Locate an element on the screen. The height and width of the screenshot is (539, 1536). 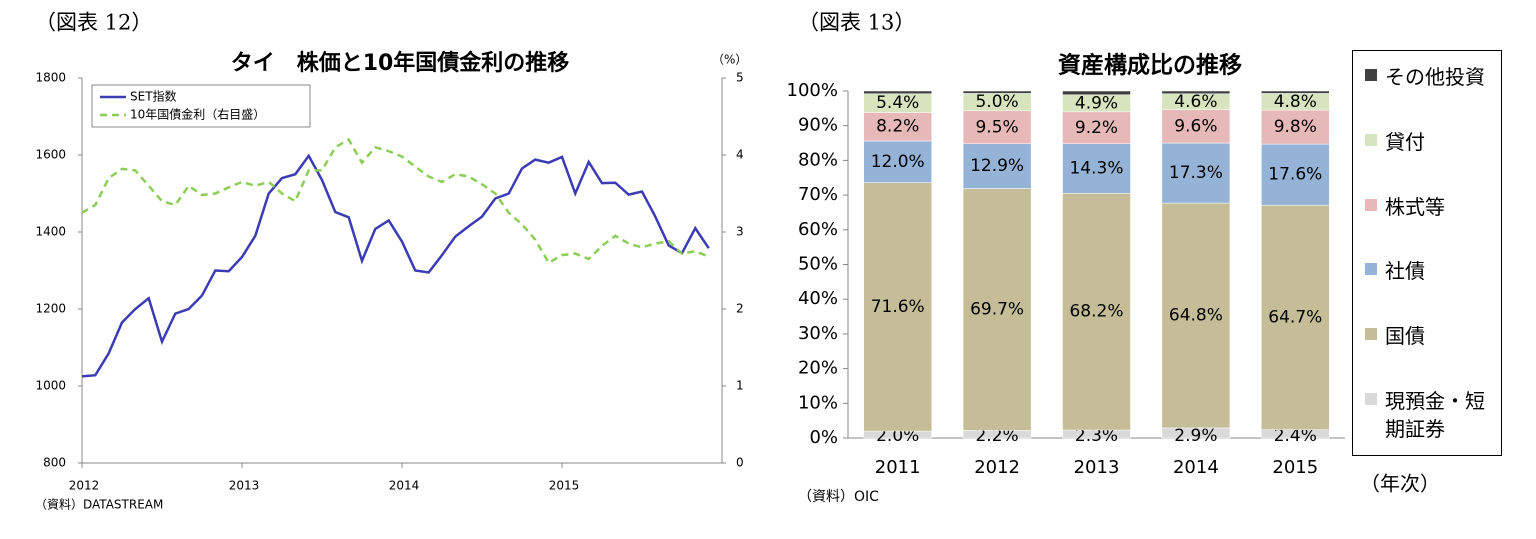
legend-label: 社債 is located at coordinates (1405, 271).